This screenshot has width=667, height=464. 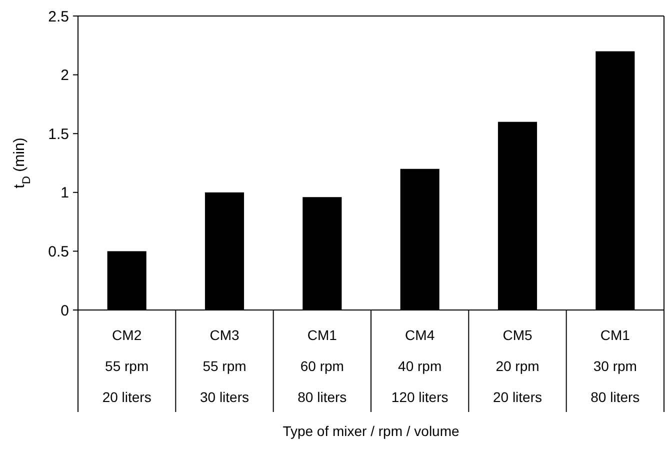 What do you see at coordinates (371, 431) in the screenshot?
I see `x-axis-title: Type of mixer / rpm / volume` at bounding box center [371, 431].